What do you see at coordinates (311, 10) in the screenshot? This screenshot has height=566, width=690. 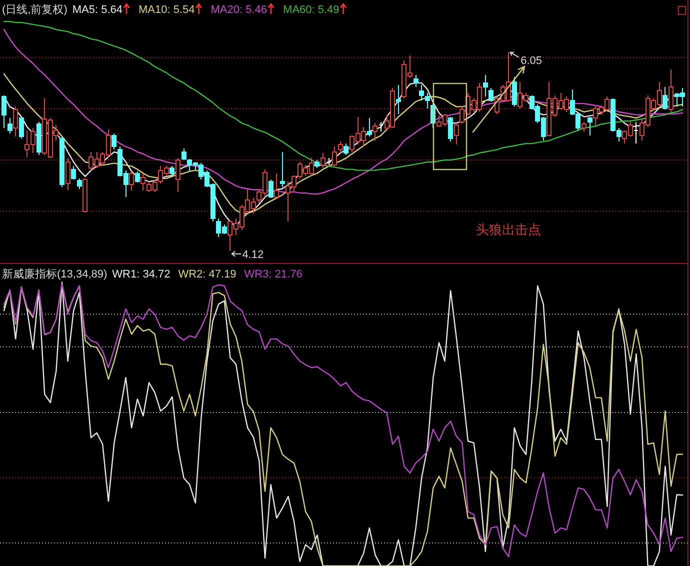 I see `text: MA60: 5.49` at bounding box center [311, 10].